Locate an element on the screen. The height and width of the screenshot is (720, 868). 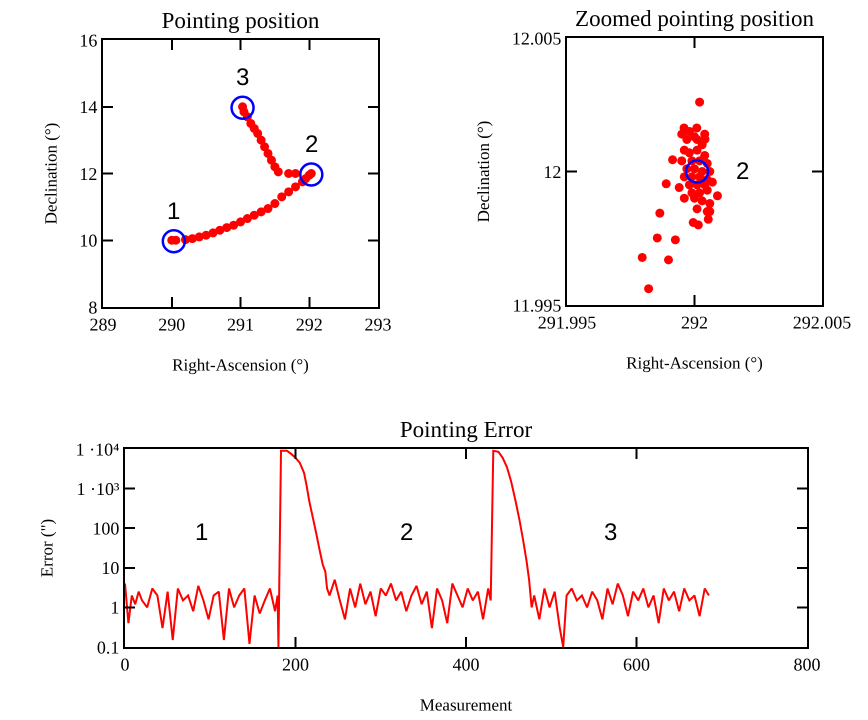
x-tick-label: 600 is located at coordinates (636, 664).